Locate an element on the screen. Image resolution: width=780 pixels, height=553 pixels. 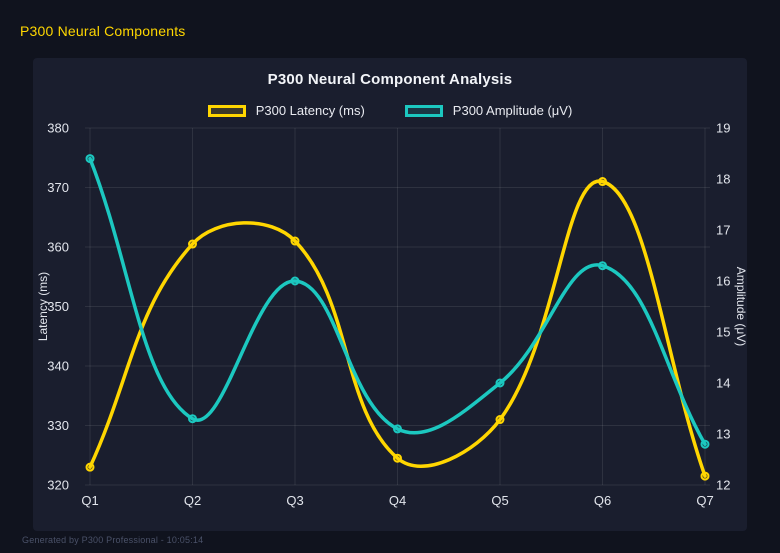
x-axis-tick-label: Q7 is located at coordinates (704, 500).